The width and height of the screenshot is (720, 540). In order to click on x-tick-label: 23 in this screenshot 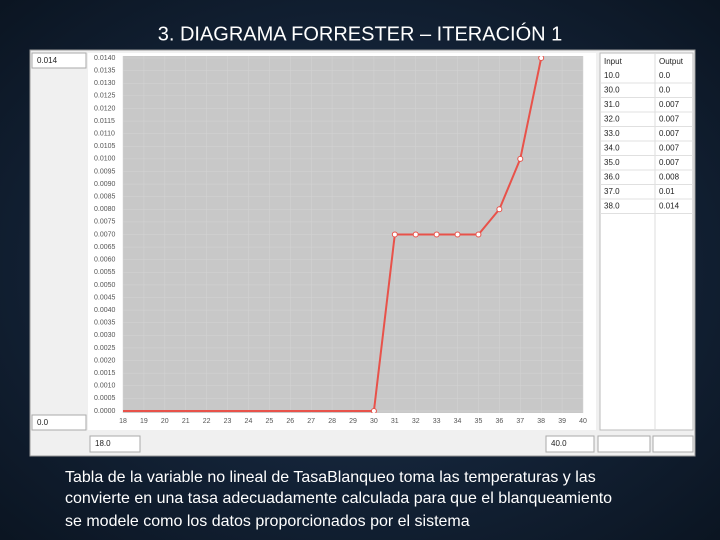, I will do `click(228, 421)`.